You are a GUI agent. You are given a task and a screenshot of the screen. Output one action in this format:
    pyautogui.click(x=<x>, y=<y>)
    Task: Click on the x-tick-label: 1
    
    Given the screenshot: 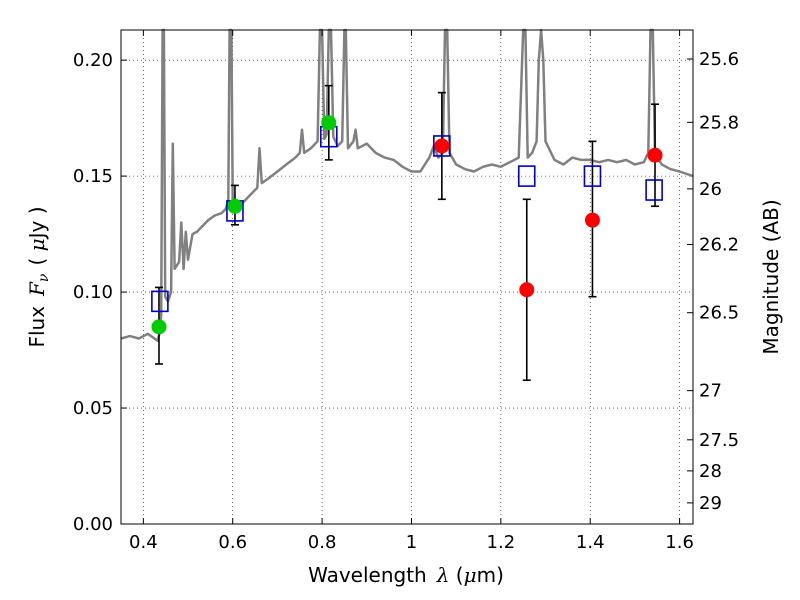 What is the action you would take?
    pyautogui.click(x=411, y=542)
    